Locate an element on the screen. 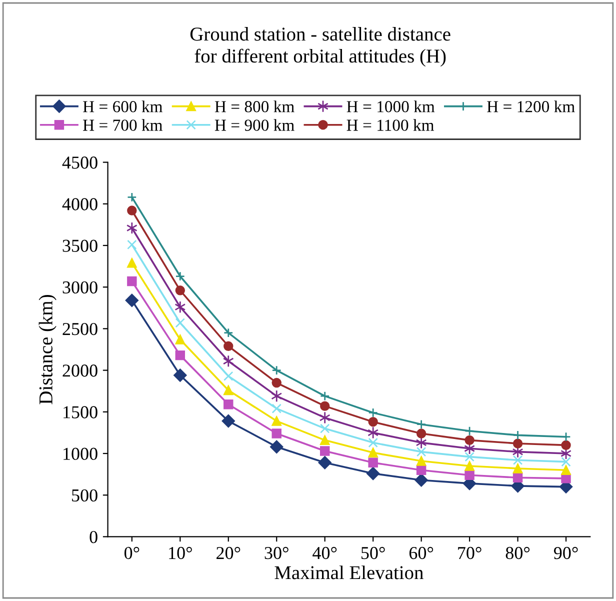 This screenshot has height=601, width=616. y-tick-label: 1000 is located at coordinates (81, 454).